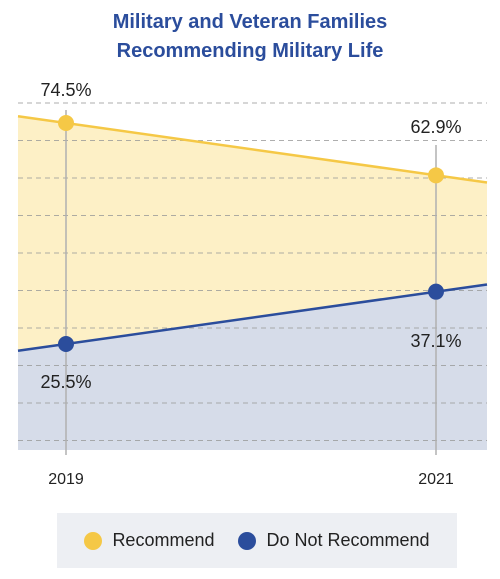 Image resolution: width=500 pixels, height=579 pixels. What do you see at coordinates (436, 175) in the screenshot?
I see `point-recommend-2021` at bounding box center [436, 175].